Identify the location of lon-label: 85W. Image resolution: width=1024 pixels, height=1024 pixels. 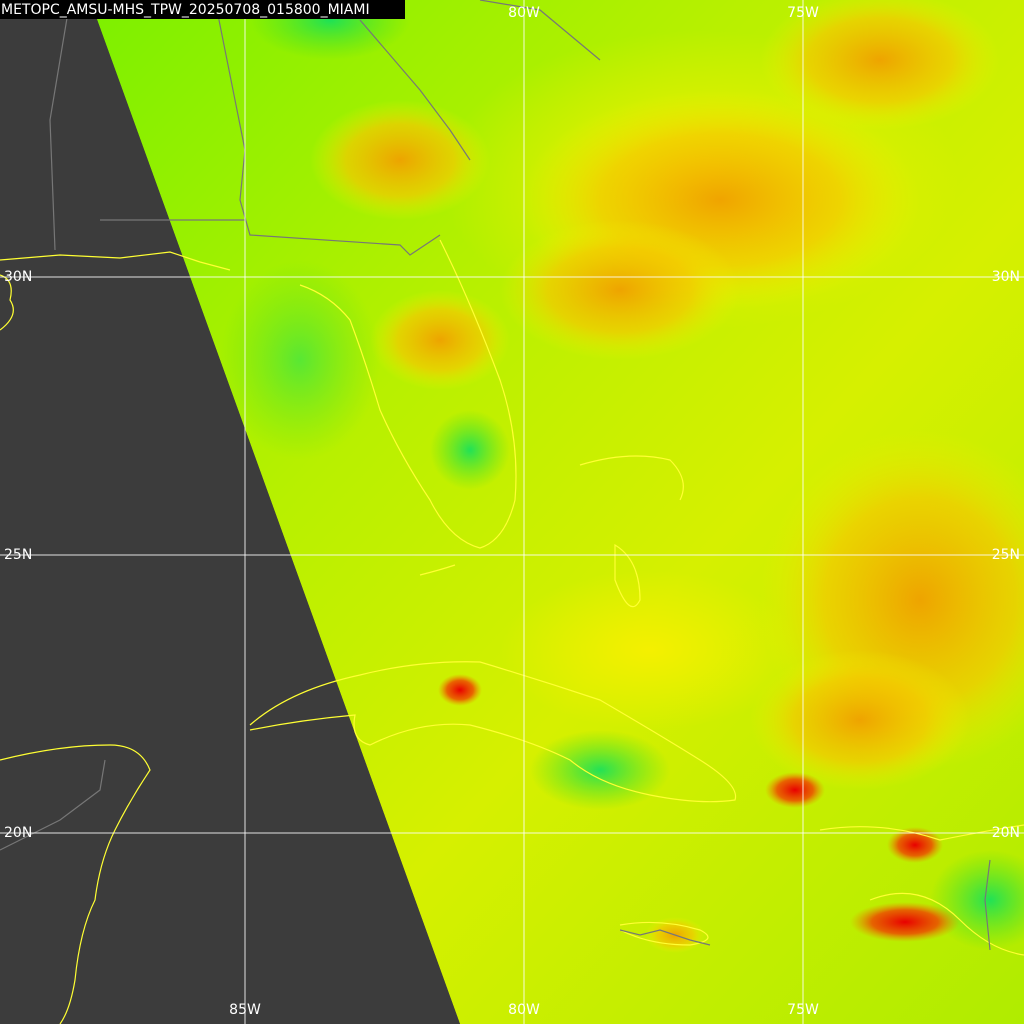
(245, 1010).